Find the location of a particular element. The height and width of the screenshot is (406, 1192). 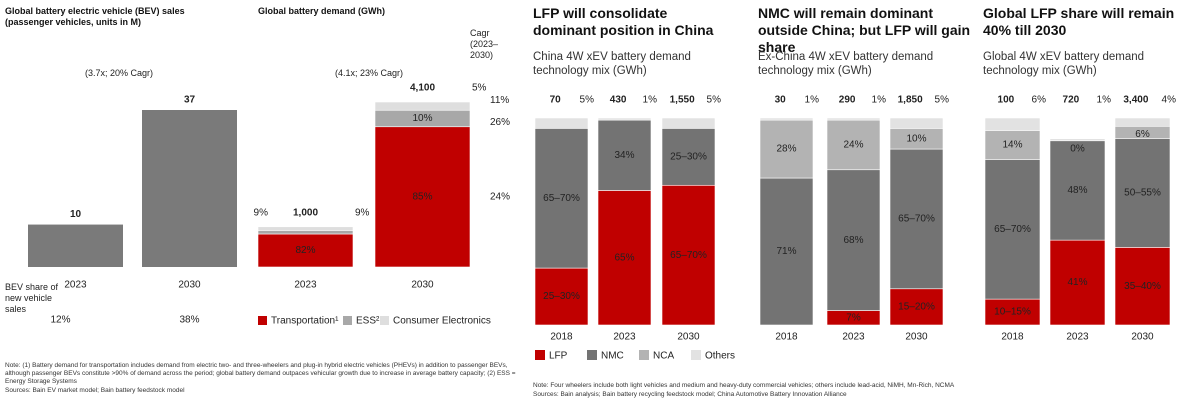

share-title: BEV share of new vehicle sales is located at coordinates (32, 298).